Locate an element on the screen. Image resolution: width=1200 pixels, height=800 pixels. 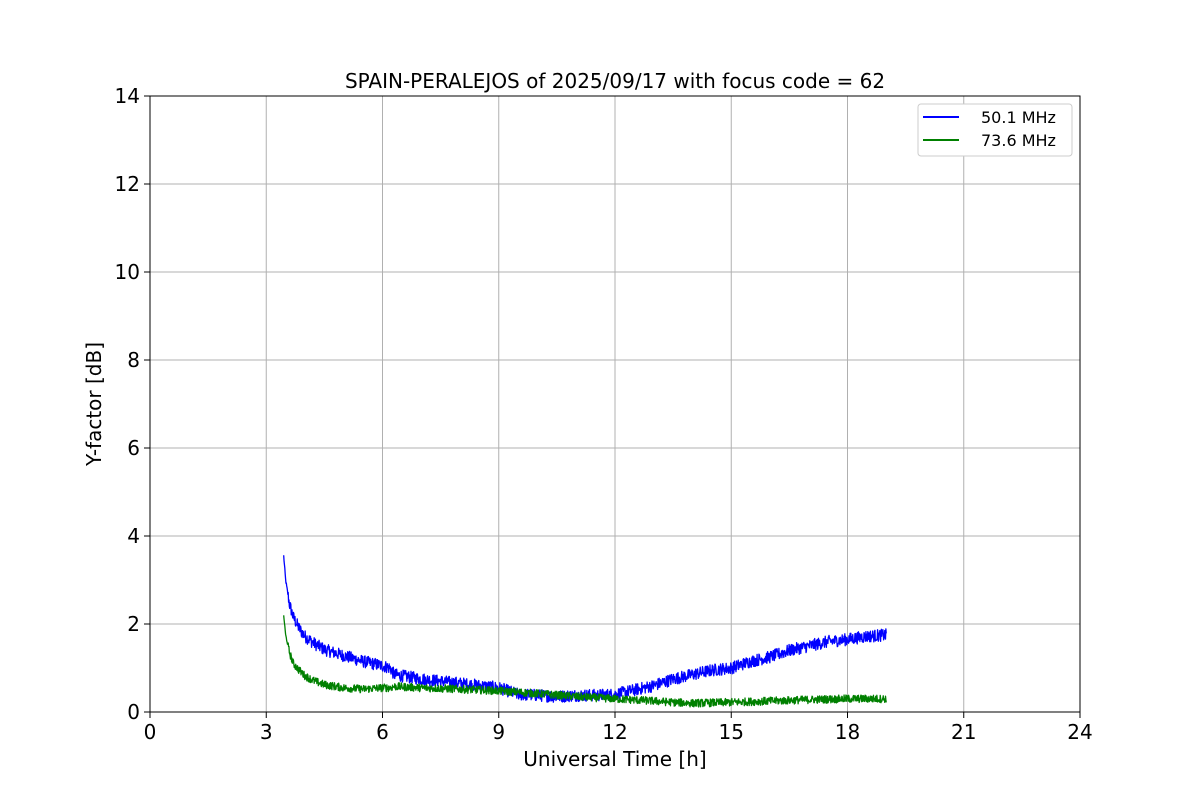
x-tick-label: 24 is located at coordinates (1079, 732).